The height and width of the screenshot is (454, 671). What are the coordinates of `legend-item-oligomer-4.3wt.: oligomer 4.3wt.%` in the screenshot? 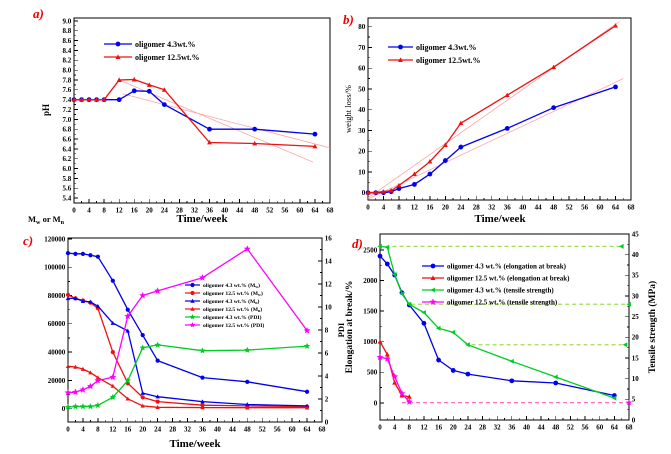 It's located at (150, 44).